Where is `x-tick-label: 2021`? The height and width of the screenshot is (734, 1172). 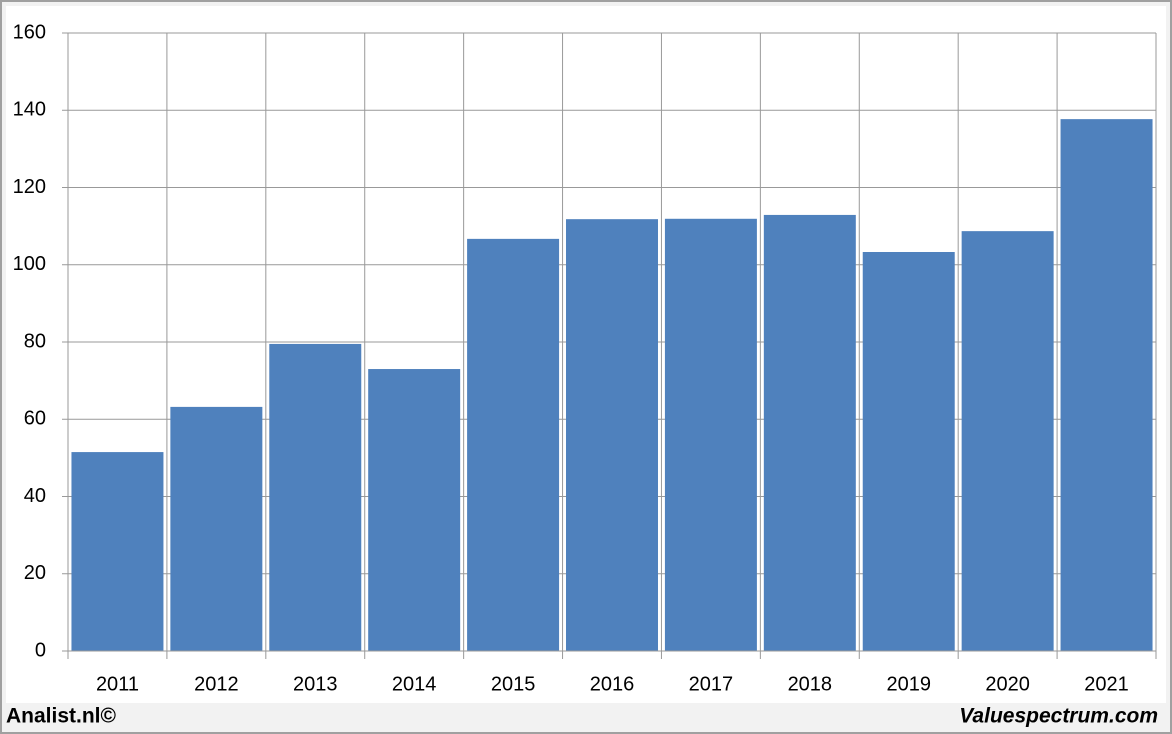 x-tick-label: 2021 is located at coordinates (1106, 684).